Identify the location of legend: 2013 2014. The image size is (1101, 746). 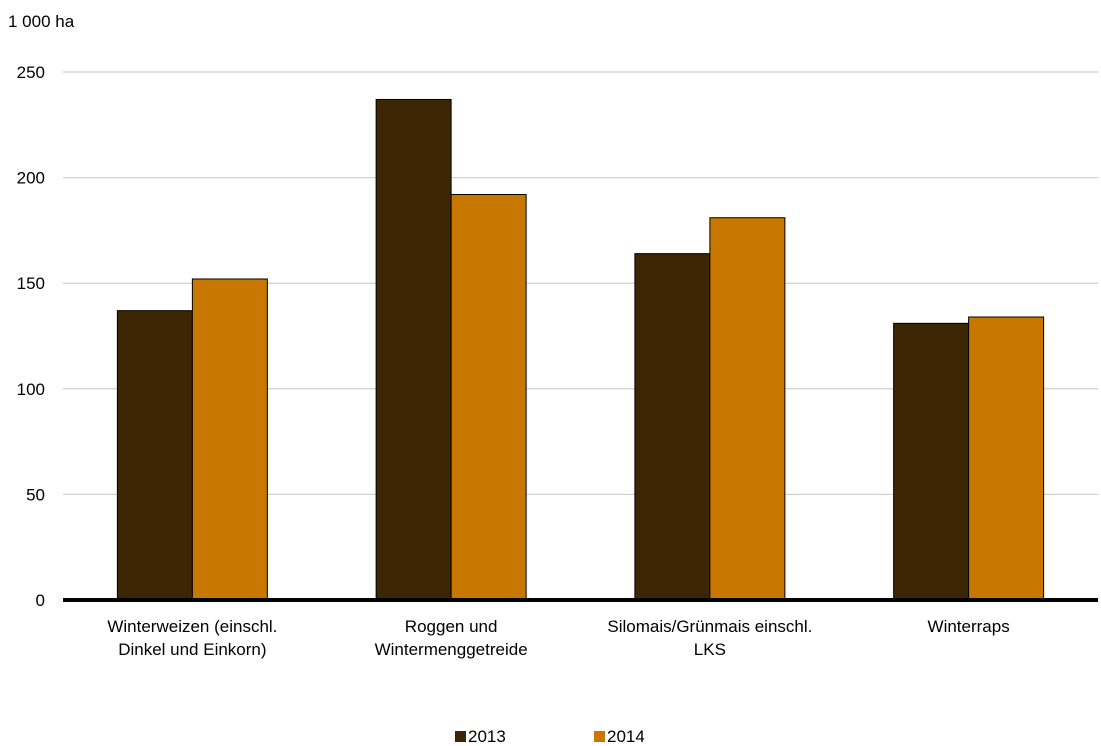
(550, 736).